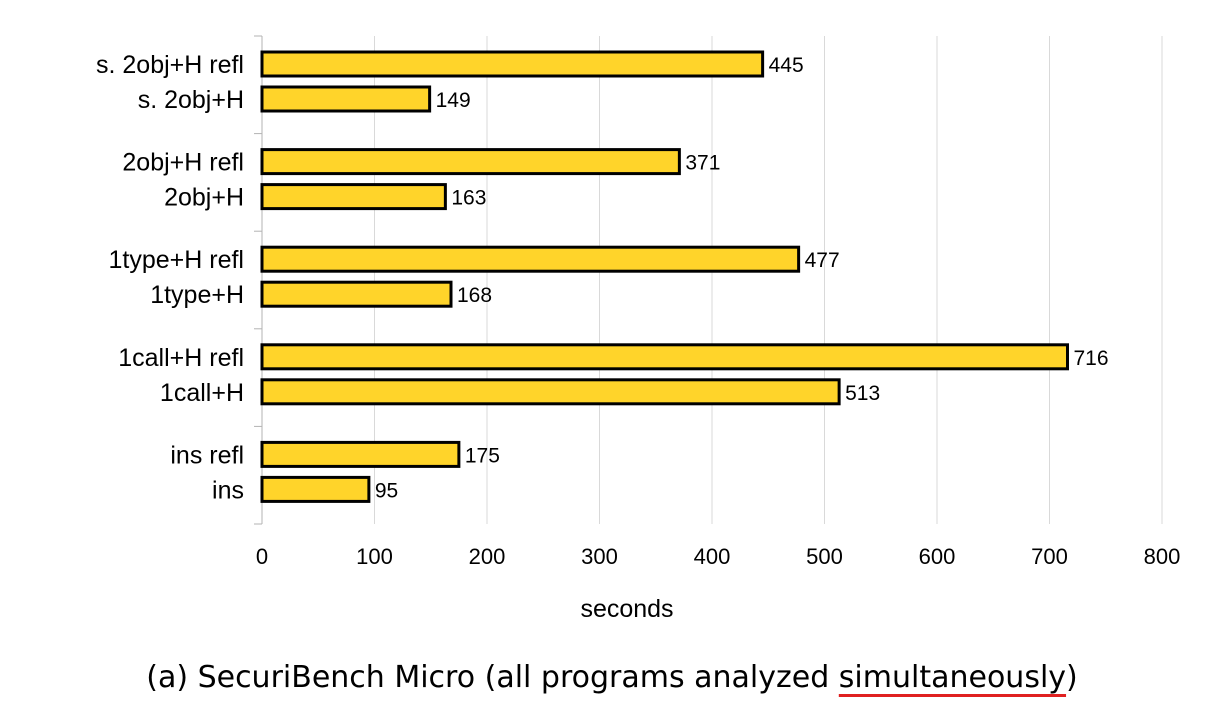 This screenshot has width=1224, height=718. What do you see at coordinates (346, 99) in the screenshot?
I see `bar-s-2obj-h` at bounding box center [346, 99].